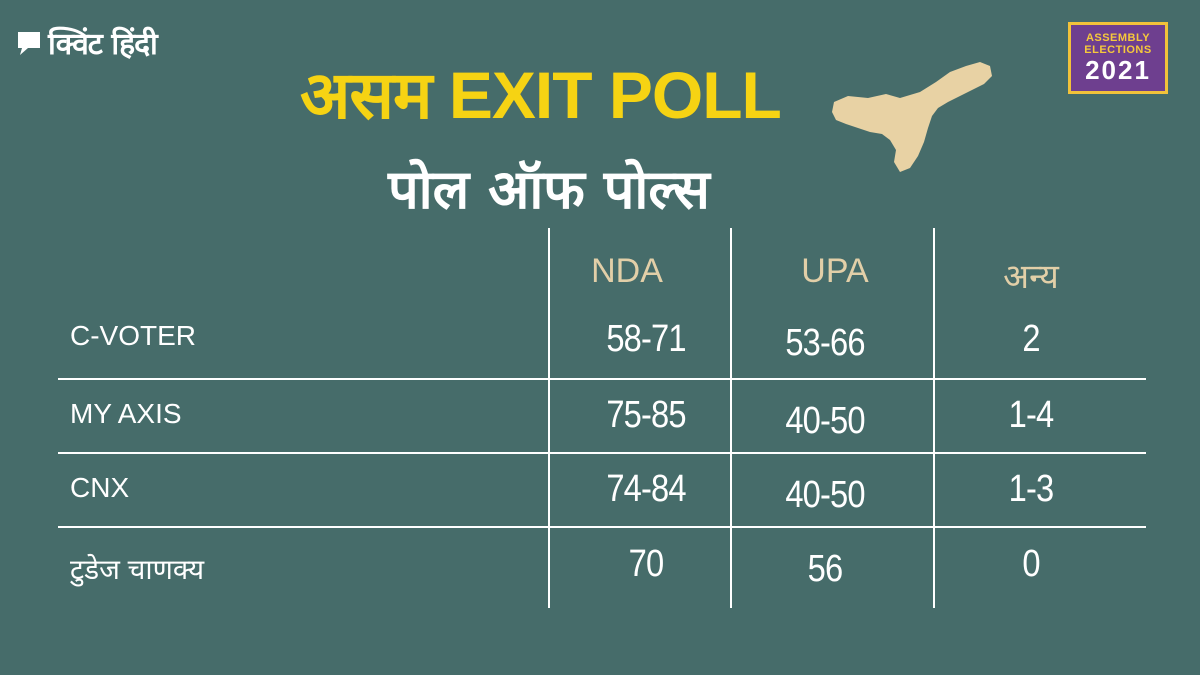 This screenshot has width=1200, height=675. Describe the element at coordinates (137, 569) in the screenshot. I see `row-label-todays-chanakya: टुडेज चाणक्य` at that location.